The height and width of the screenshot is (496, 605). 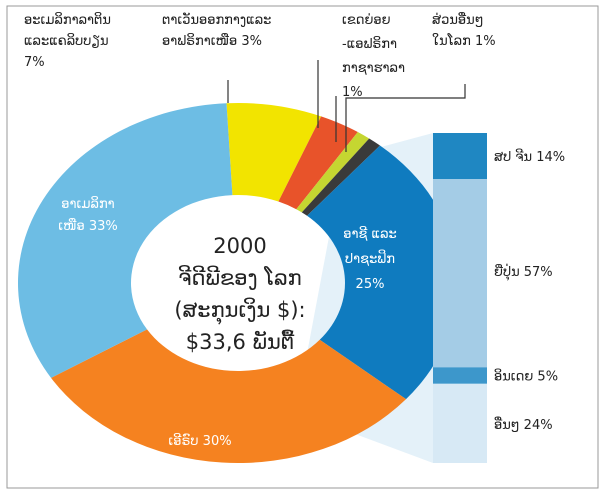 I want to click on slice-label: 1%, so click(x=352, y=92).